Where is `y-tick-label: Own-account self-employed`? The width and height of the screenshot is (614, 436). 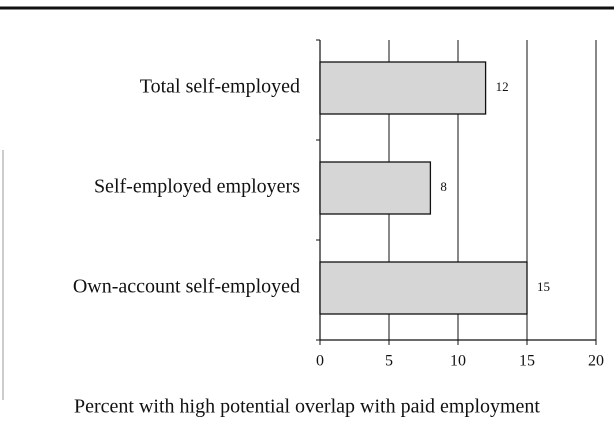
y-tick-label: Own-account self-employed is located at coordinates (186, 287).